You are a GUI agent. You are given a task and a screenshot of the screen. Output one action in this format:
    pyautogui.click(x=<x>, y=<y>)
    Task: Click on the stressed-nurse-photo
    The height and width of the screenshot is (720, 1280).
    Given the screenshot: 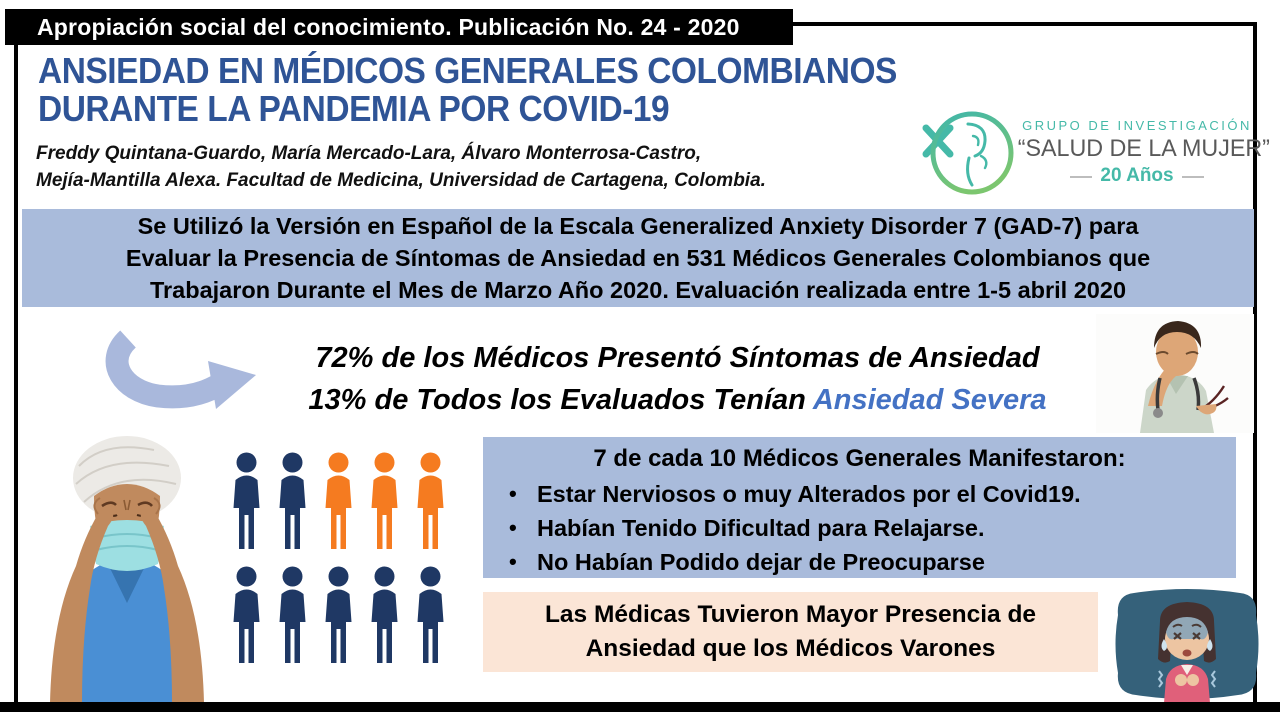 What is the action you would take?
    pyautogui.click(x=127, y=560)
    